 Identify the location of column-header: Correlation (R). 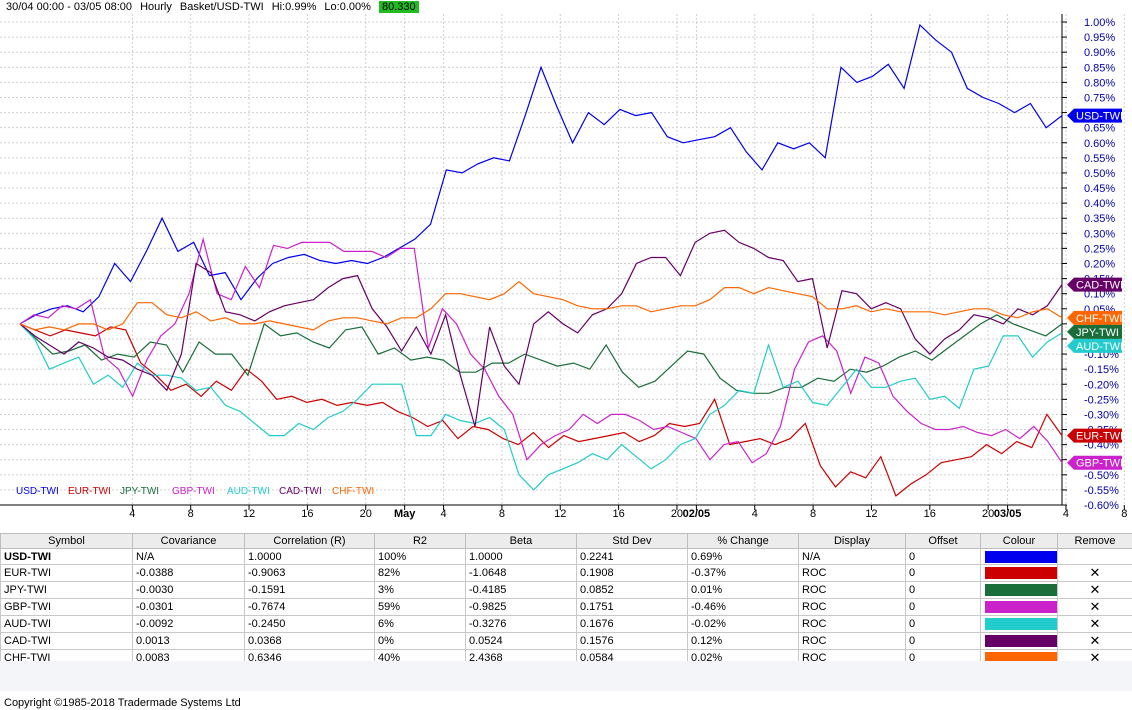
(309, 541).